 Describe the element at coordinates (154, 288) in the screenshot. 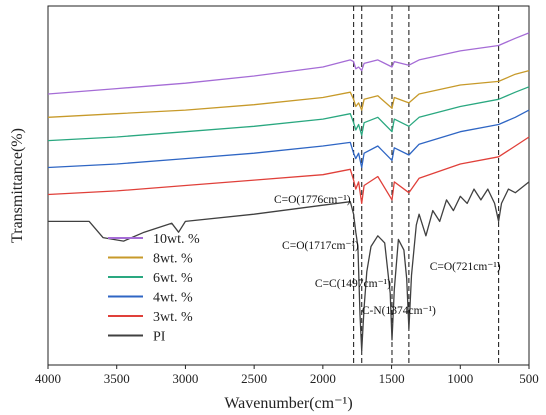

I see `legend: 10wt. % 8wt. % 6wt. % 4wt. % 3wt. % PI` at that location.